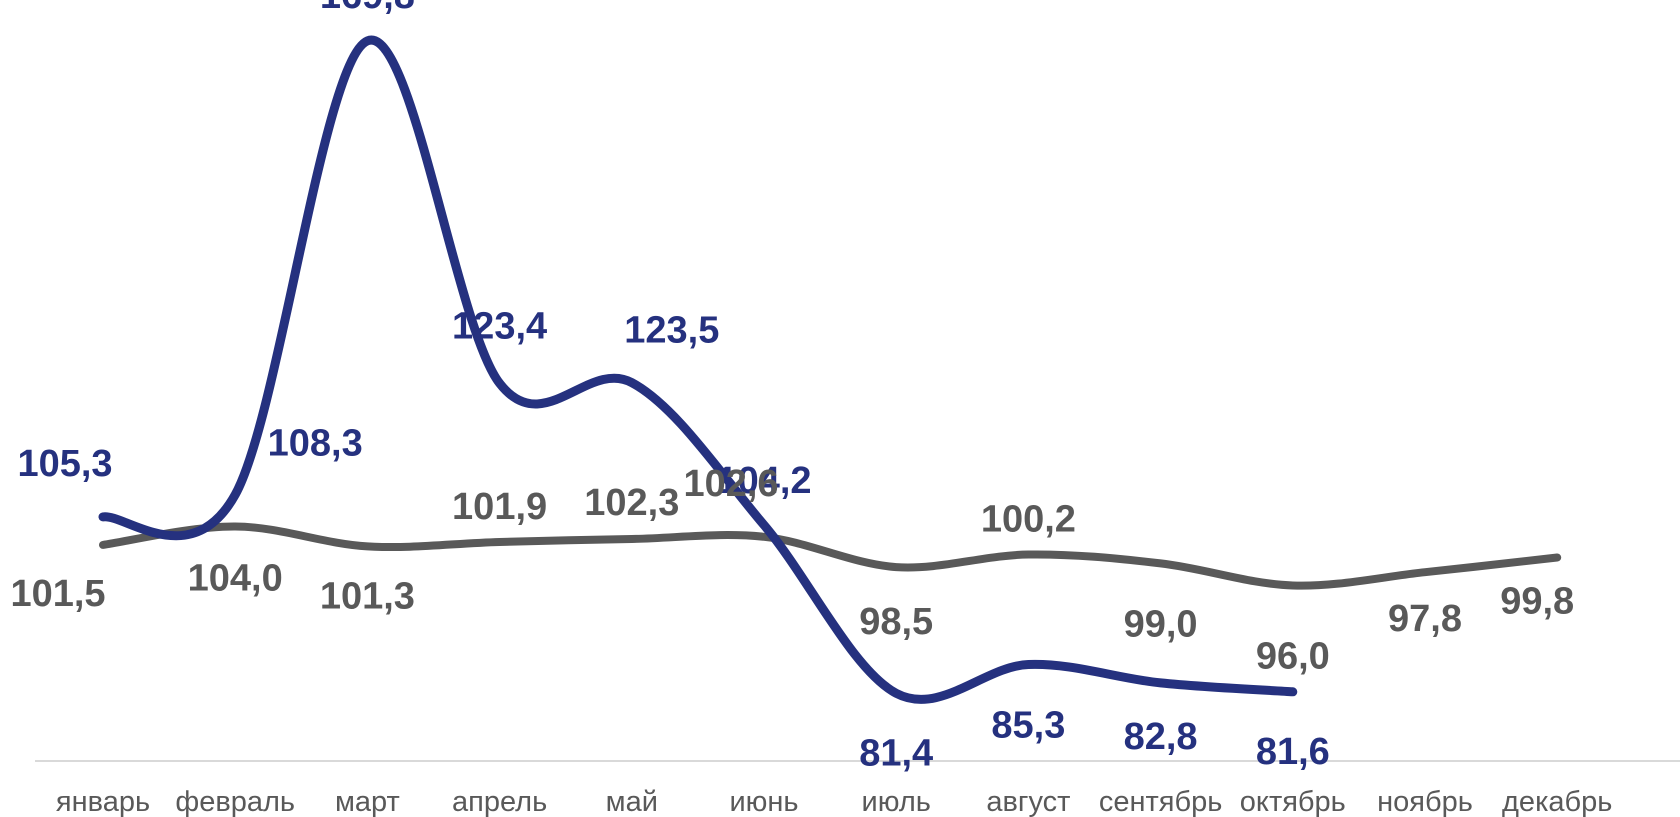  What do you see at coordinates (632, 801) in the screenshot?
I see `x-tick-label: май` at bounding box center [632, 801].